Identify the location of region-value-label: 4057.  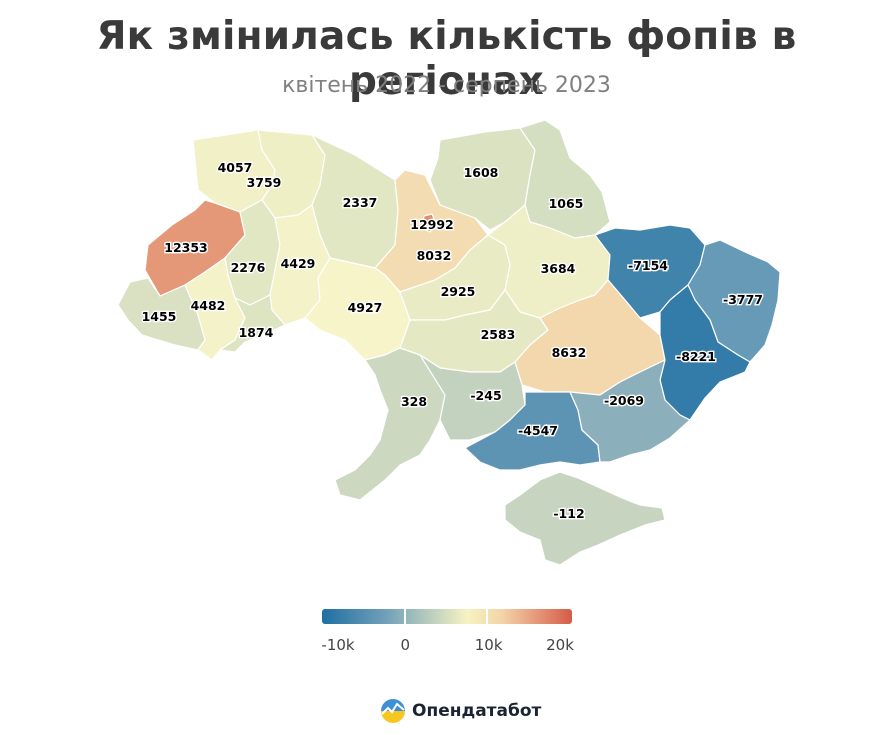
(235, 167).